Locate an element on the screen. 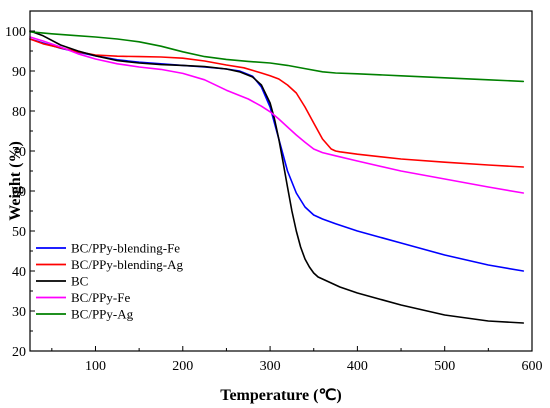 The width and height of the screenshot is (550, 408). legend-label: BC/PPy-Ag is located at coordinates (102, 314).